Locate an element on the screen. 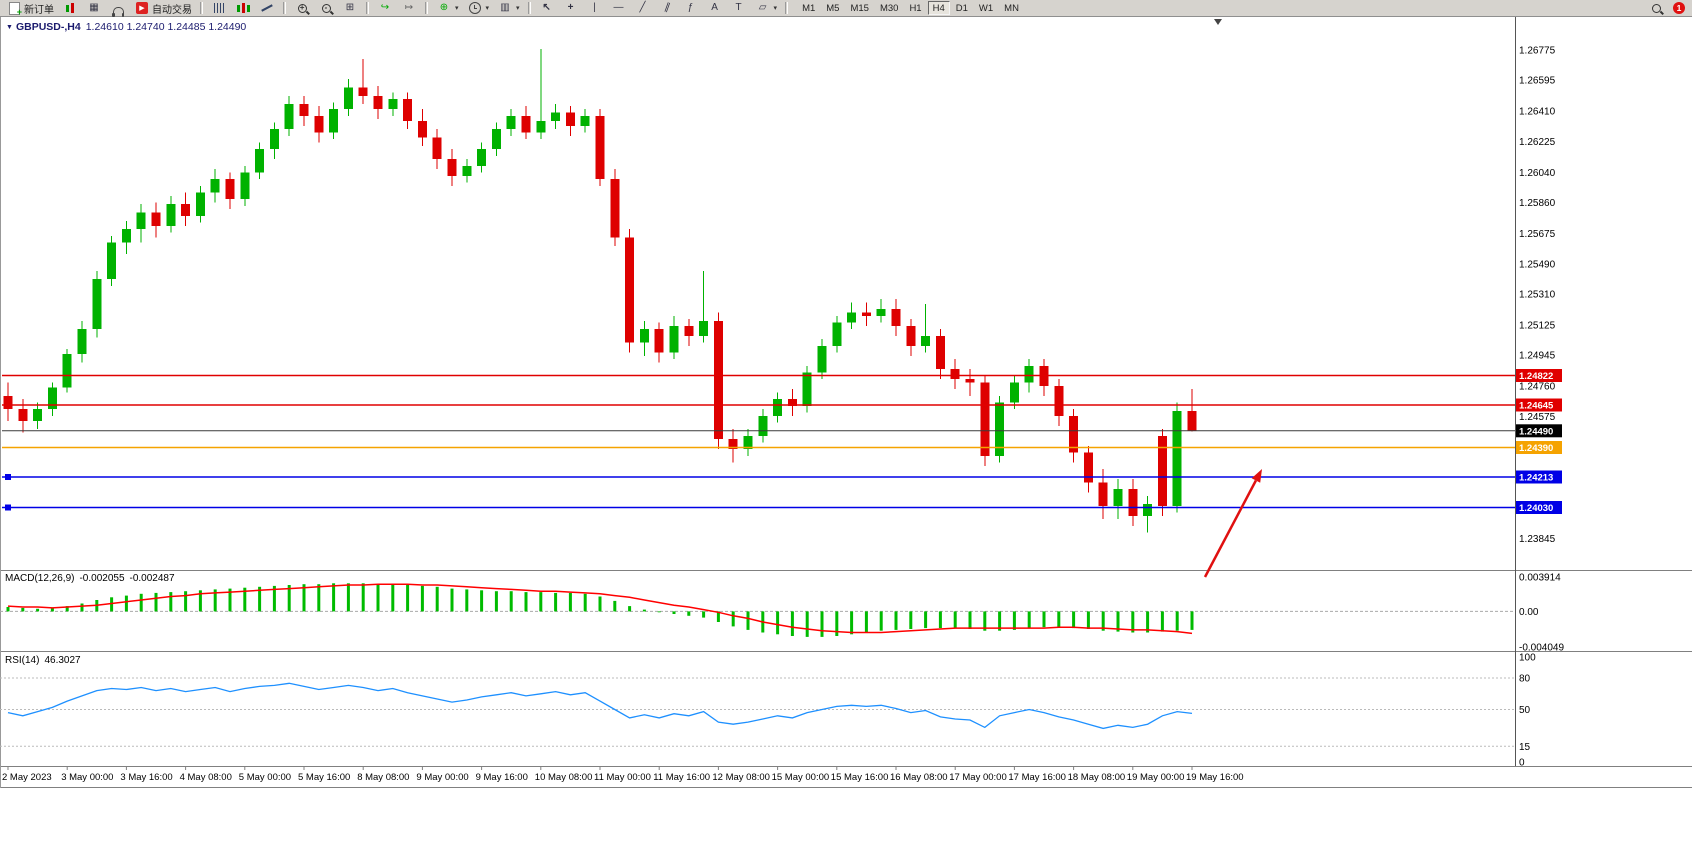 The image size is (1692, 853). horizontal-line-icon: — is located at coordinates (618, 7).